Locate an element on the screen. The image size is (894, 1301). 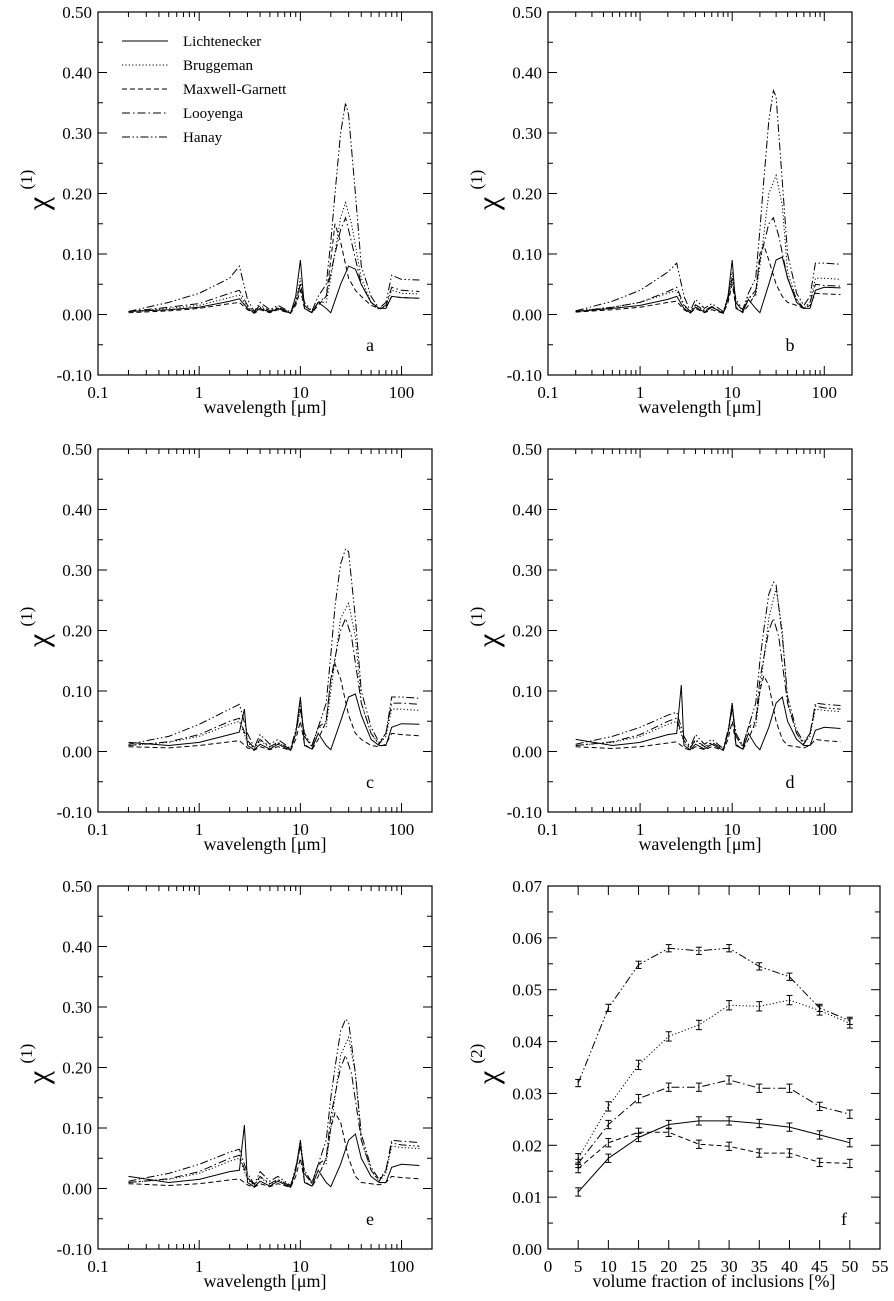
x-tick-label: 0.1 is located at coordinates (97, 1266).